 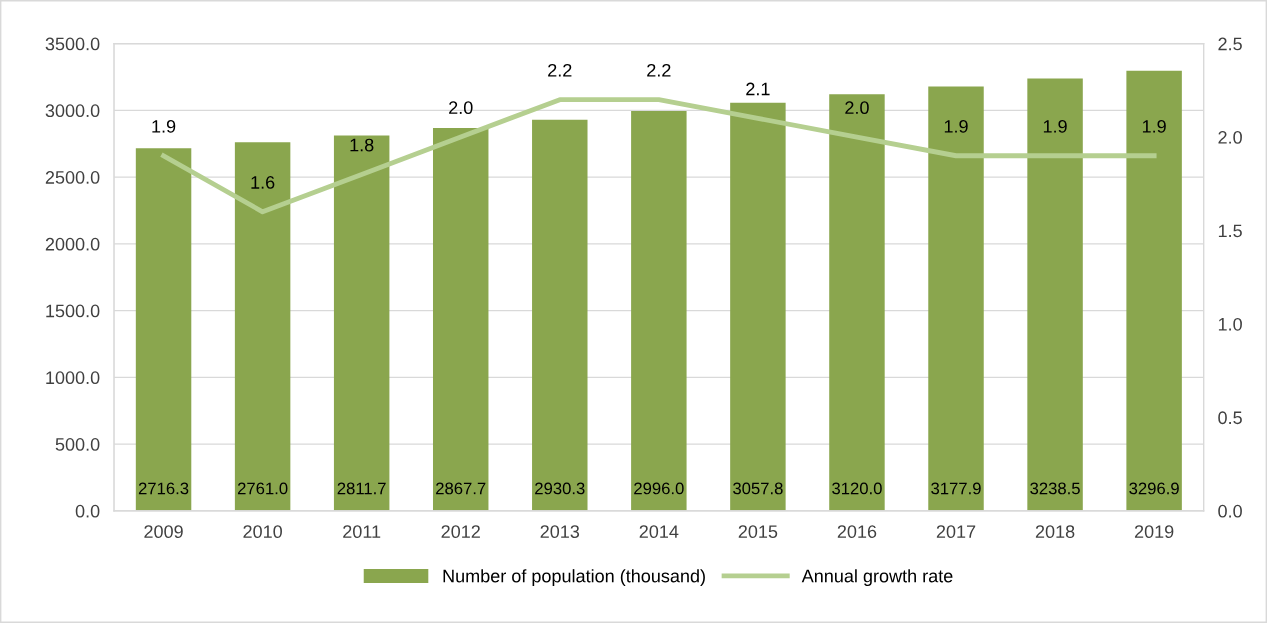 What do you see at coordinates (1230, 44) in the screenshot?
I see `y2-tick-label: 2.5` at bounding box center [1230, 44].